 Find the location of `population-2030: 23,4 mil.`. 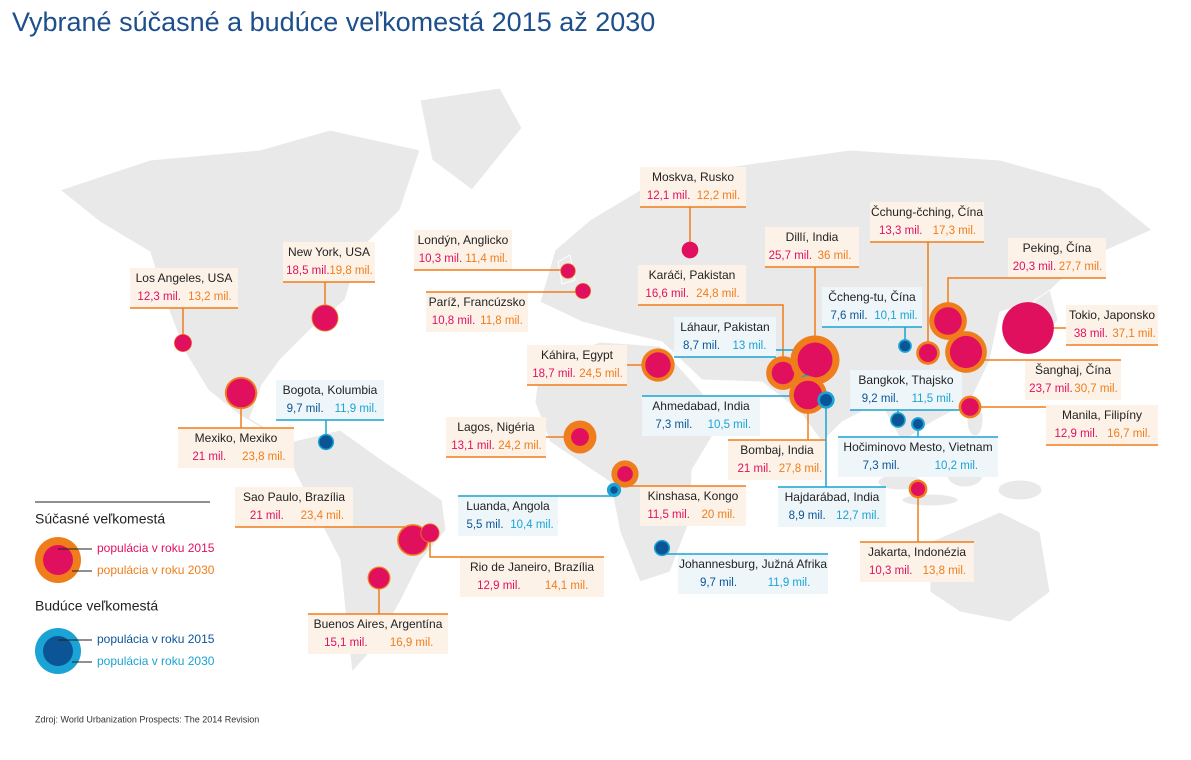

population-2030: 23,4 mil. is located at coordinates (322, 516).